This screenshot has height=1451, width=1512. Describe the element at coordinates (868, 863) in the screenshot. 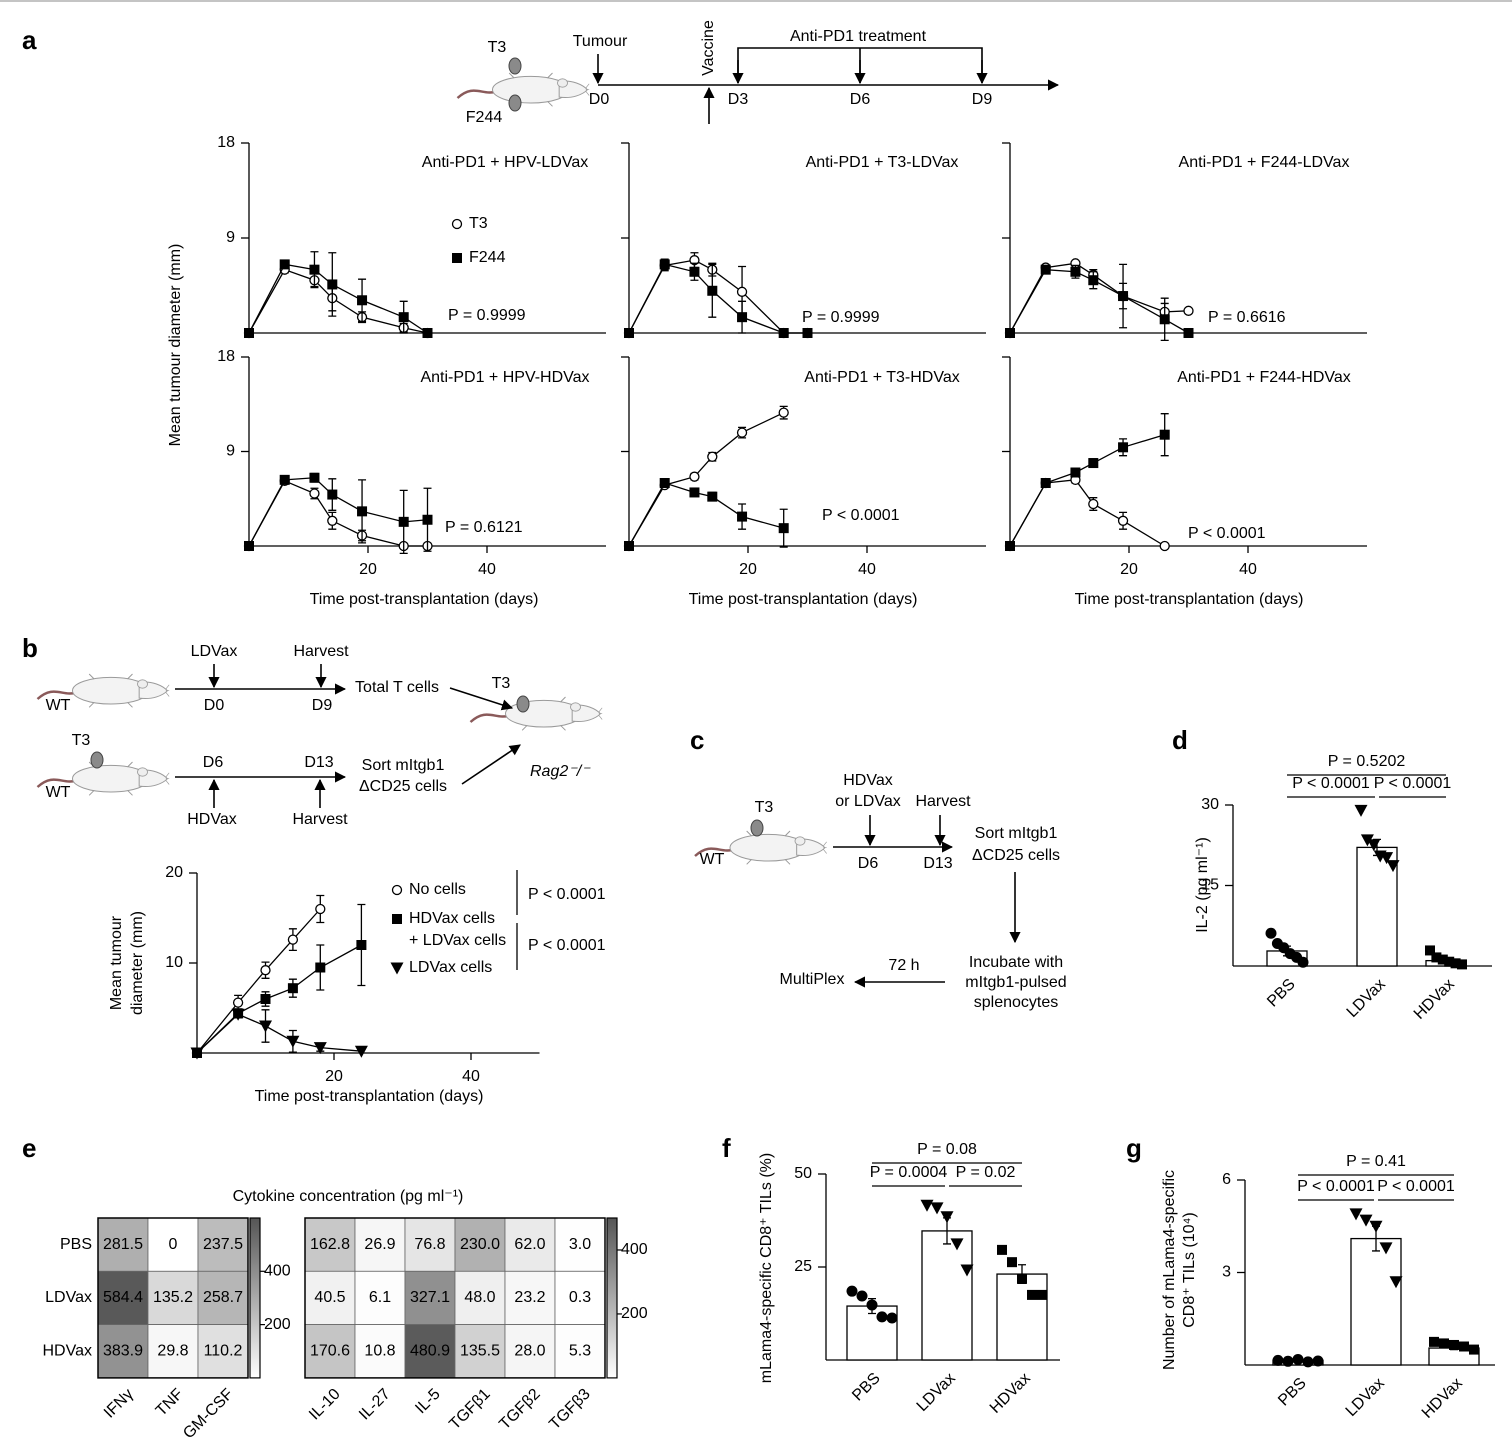

I see `label: D6` at that location.